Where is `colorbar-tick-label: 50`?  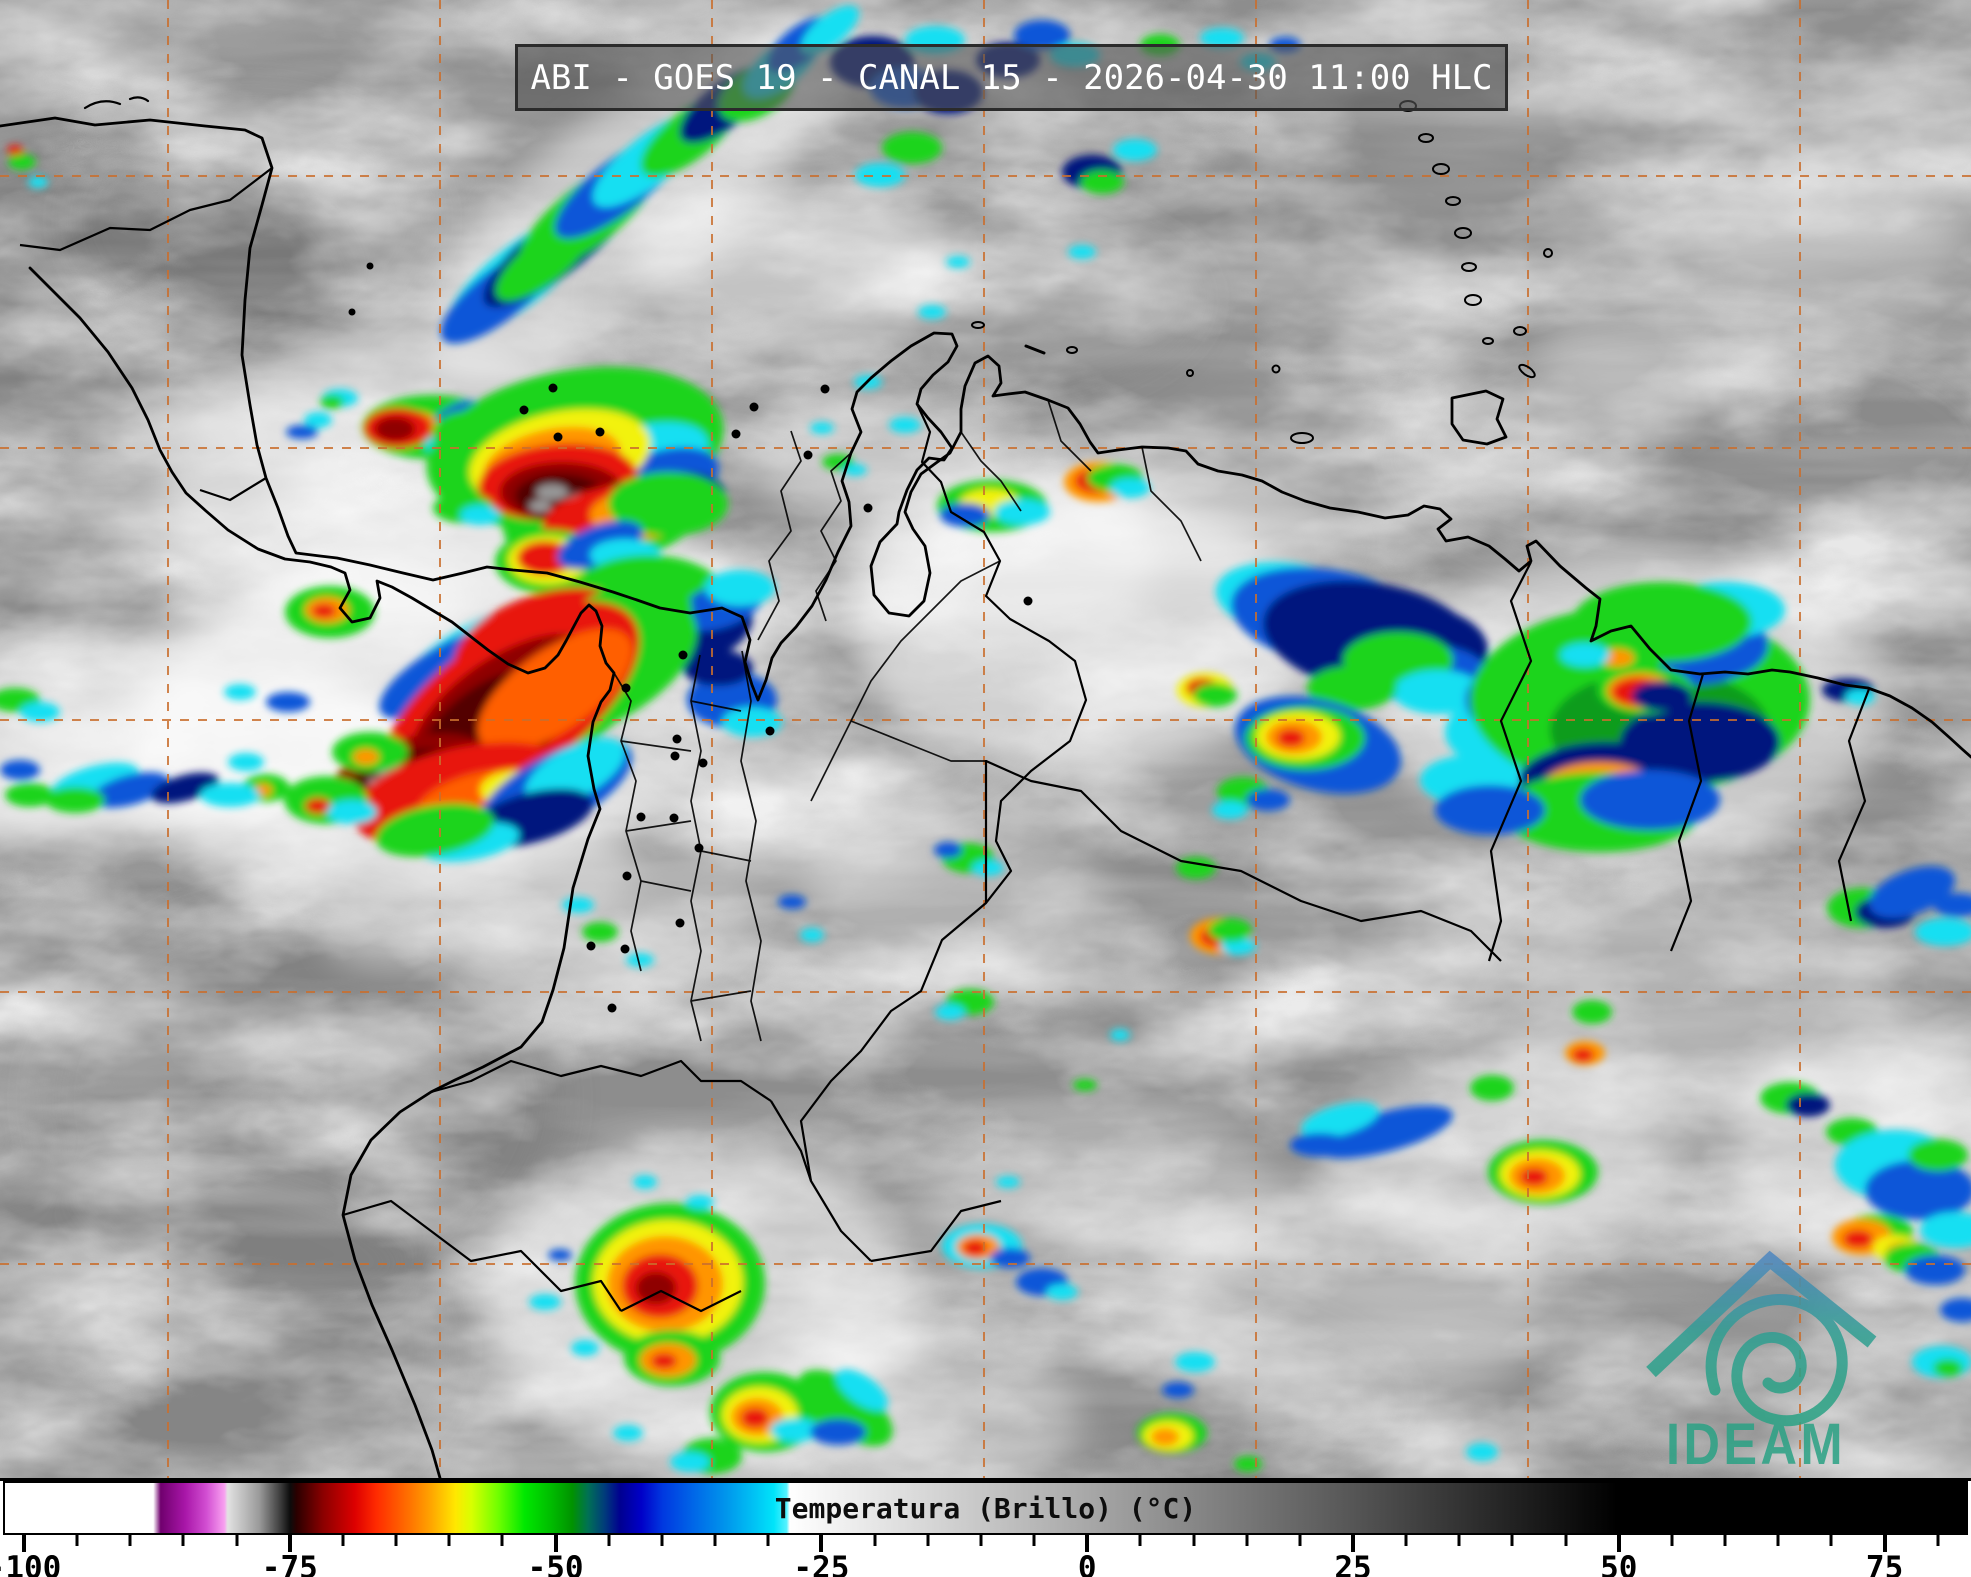
colorbar-tick-label: 50 is located at coordinates (1619, 1563).